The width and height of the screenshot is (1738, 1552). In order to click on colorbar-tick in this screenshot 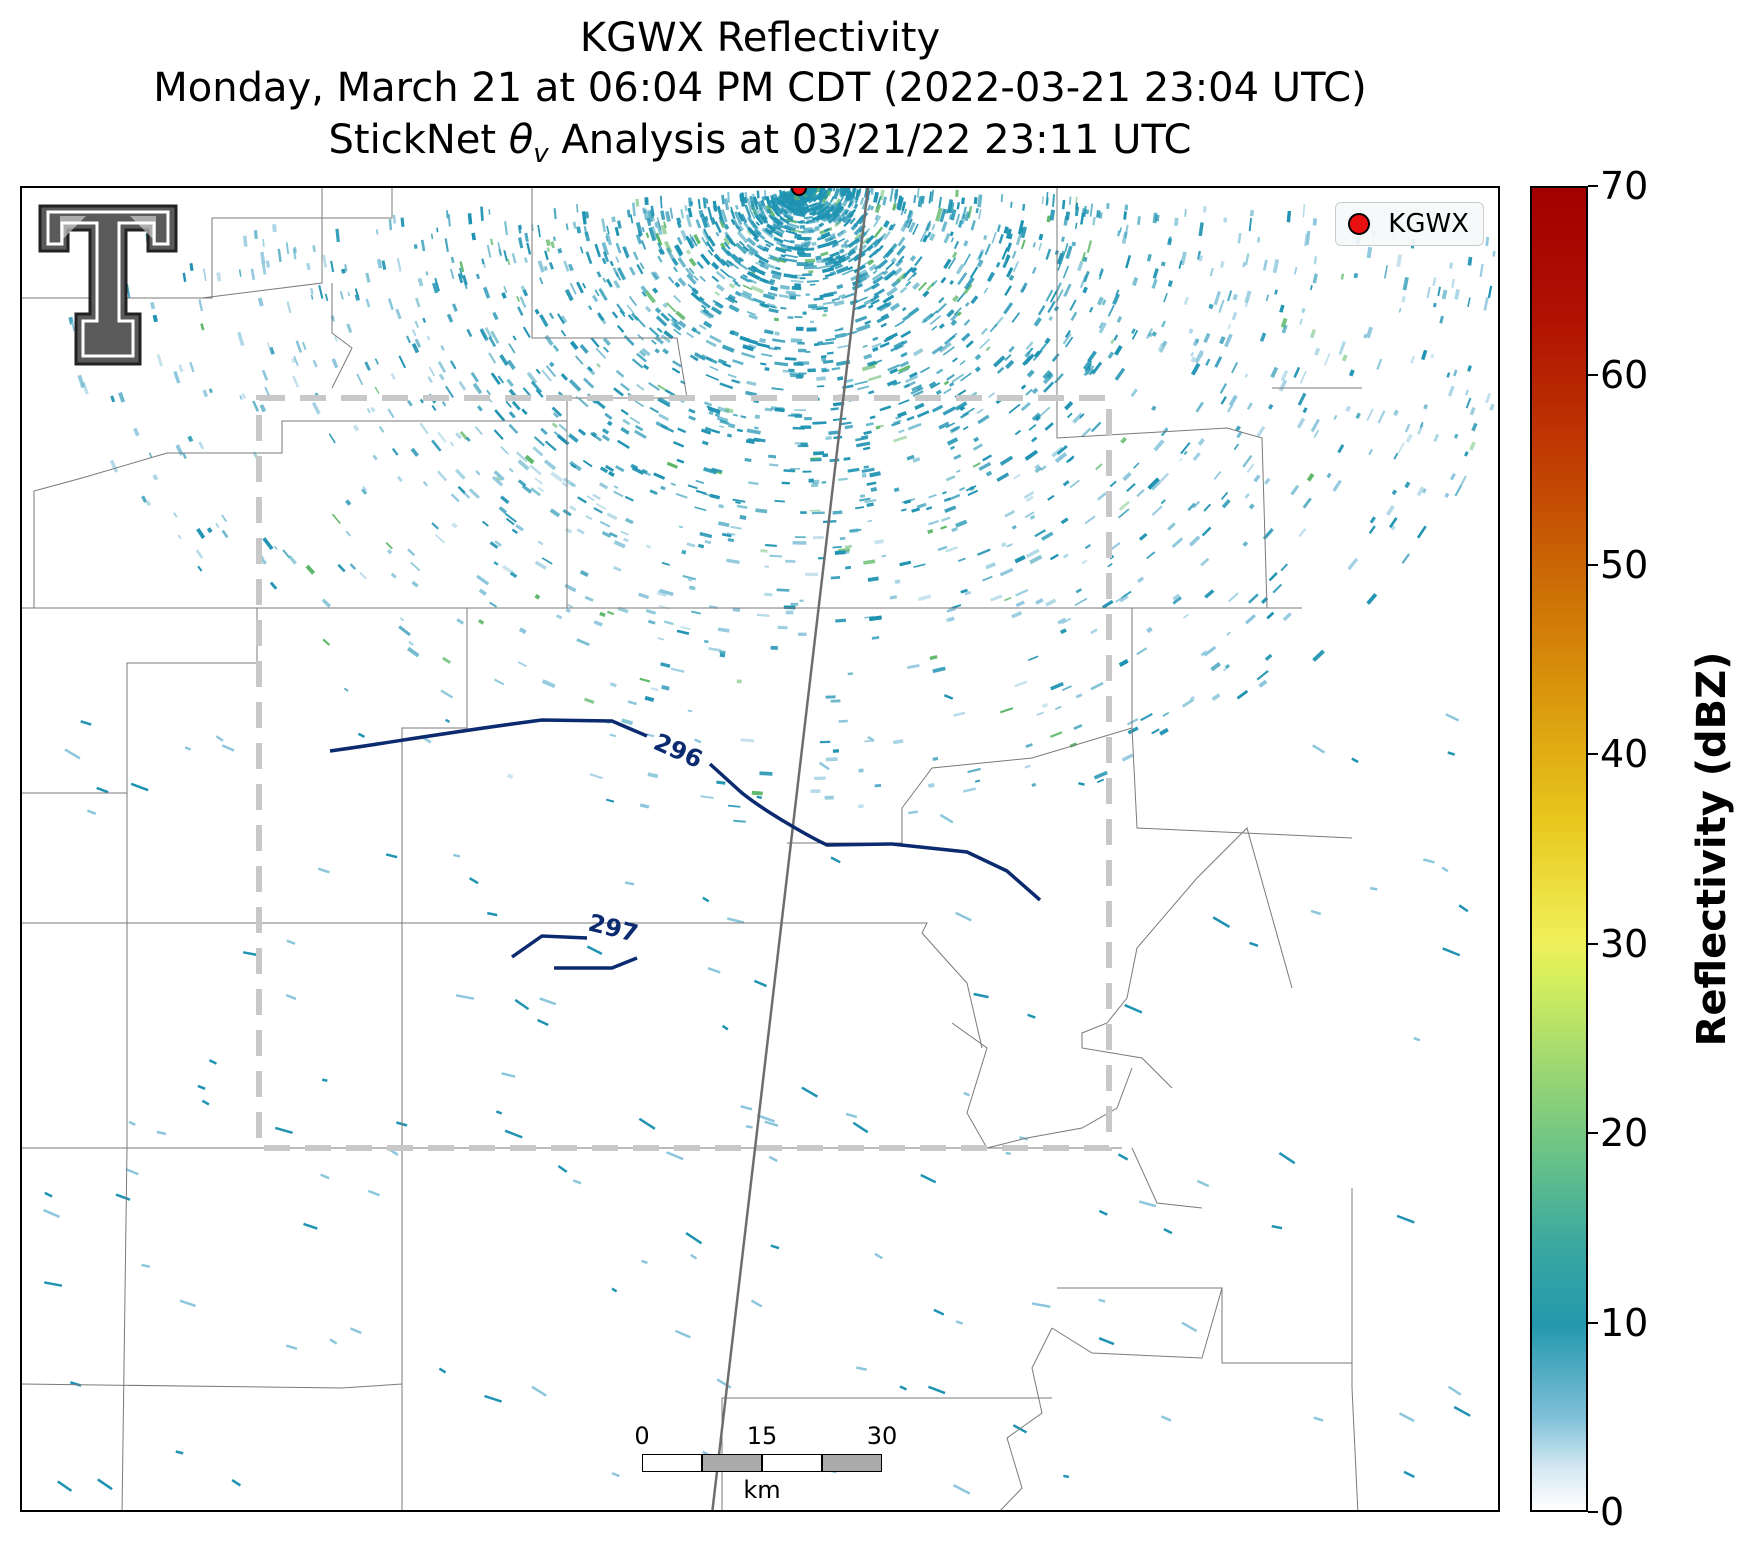, I will do `click(1593, 754)`.